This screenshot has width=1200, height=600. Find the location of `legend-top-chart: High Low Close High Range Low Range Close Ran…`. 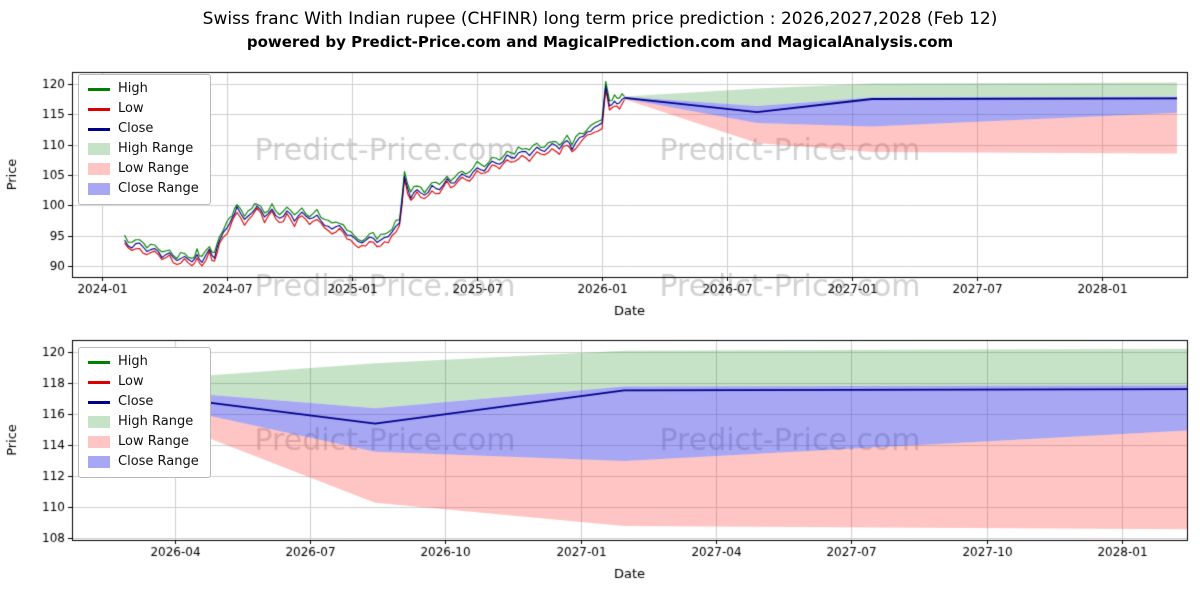

legend-top-chart: High Low Close High Range Low Range Close Ran… is located at coordinates (144, 139).